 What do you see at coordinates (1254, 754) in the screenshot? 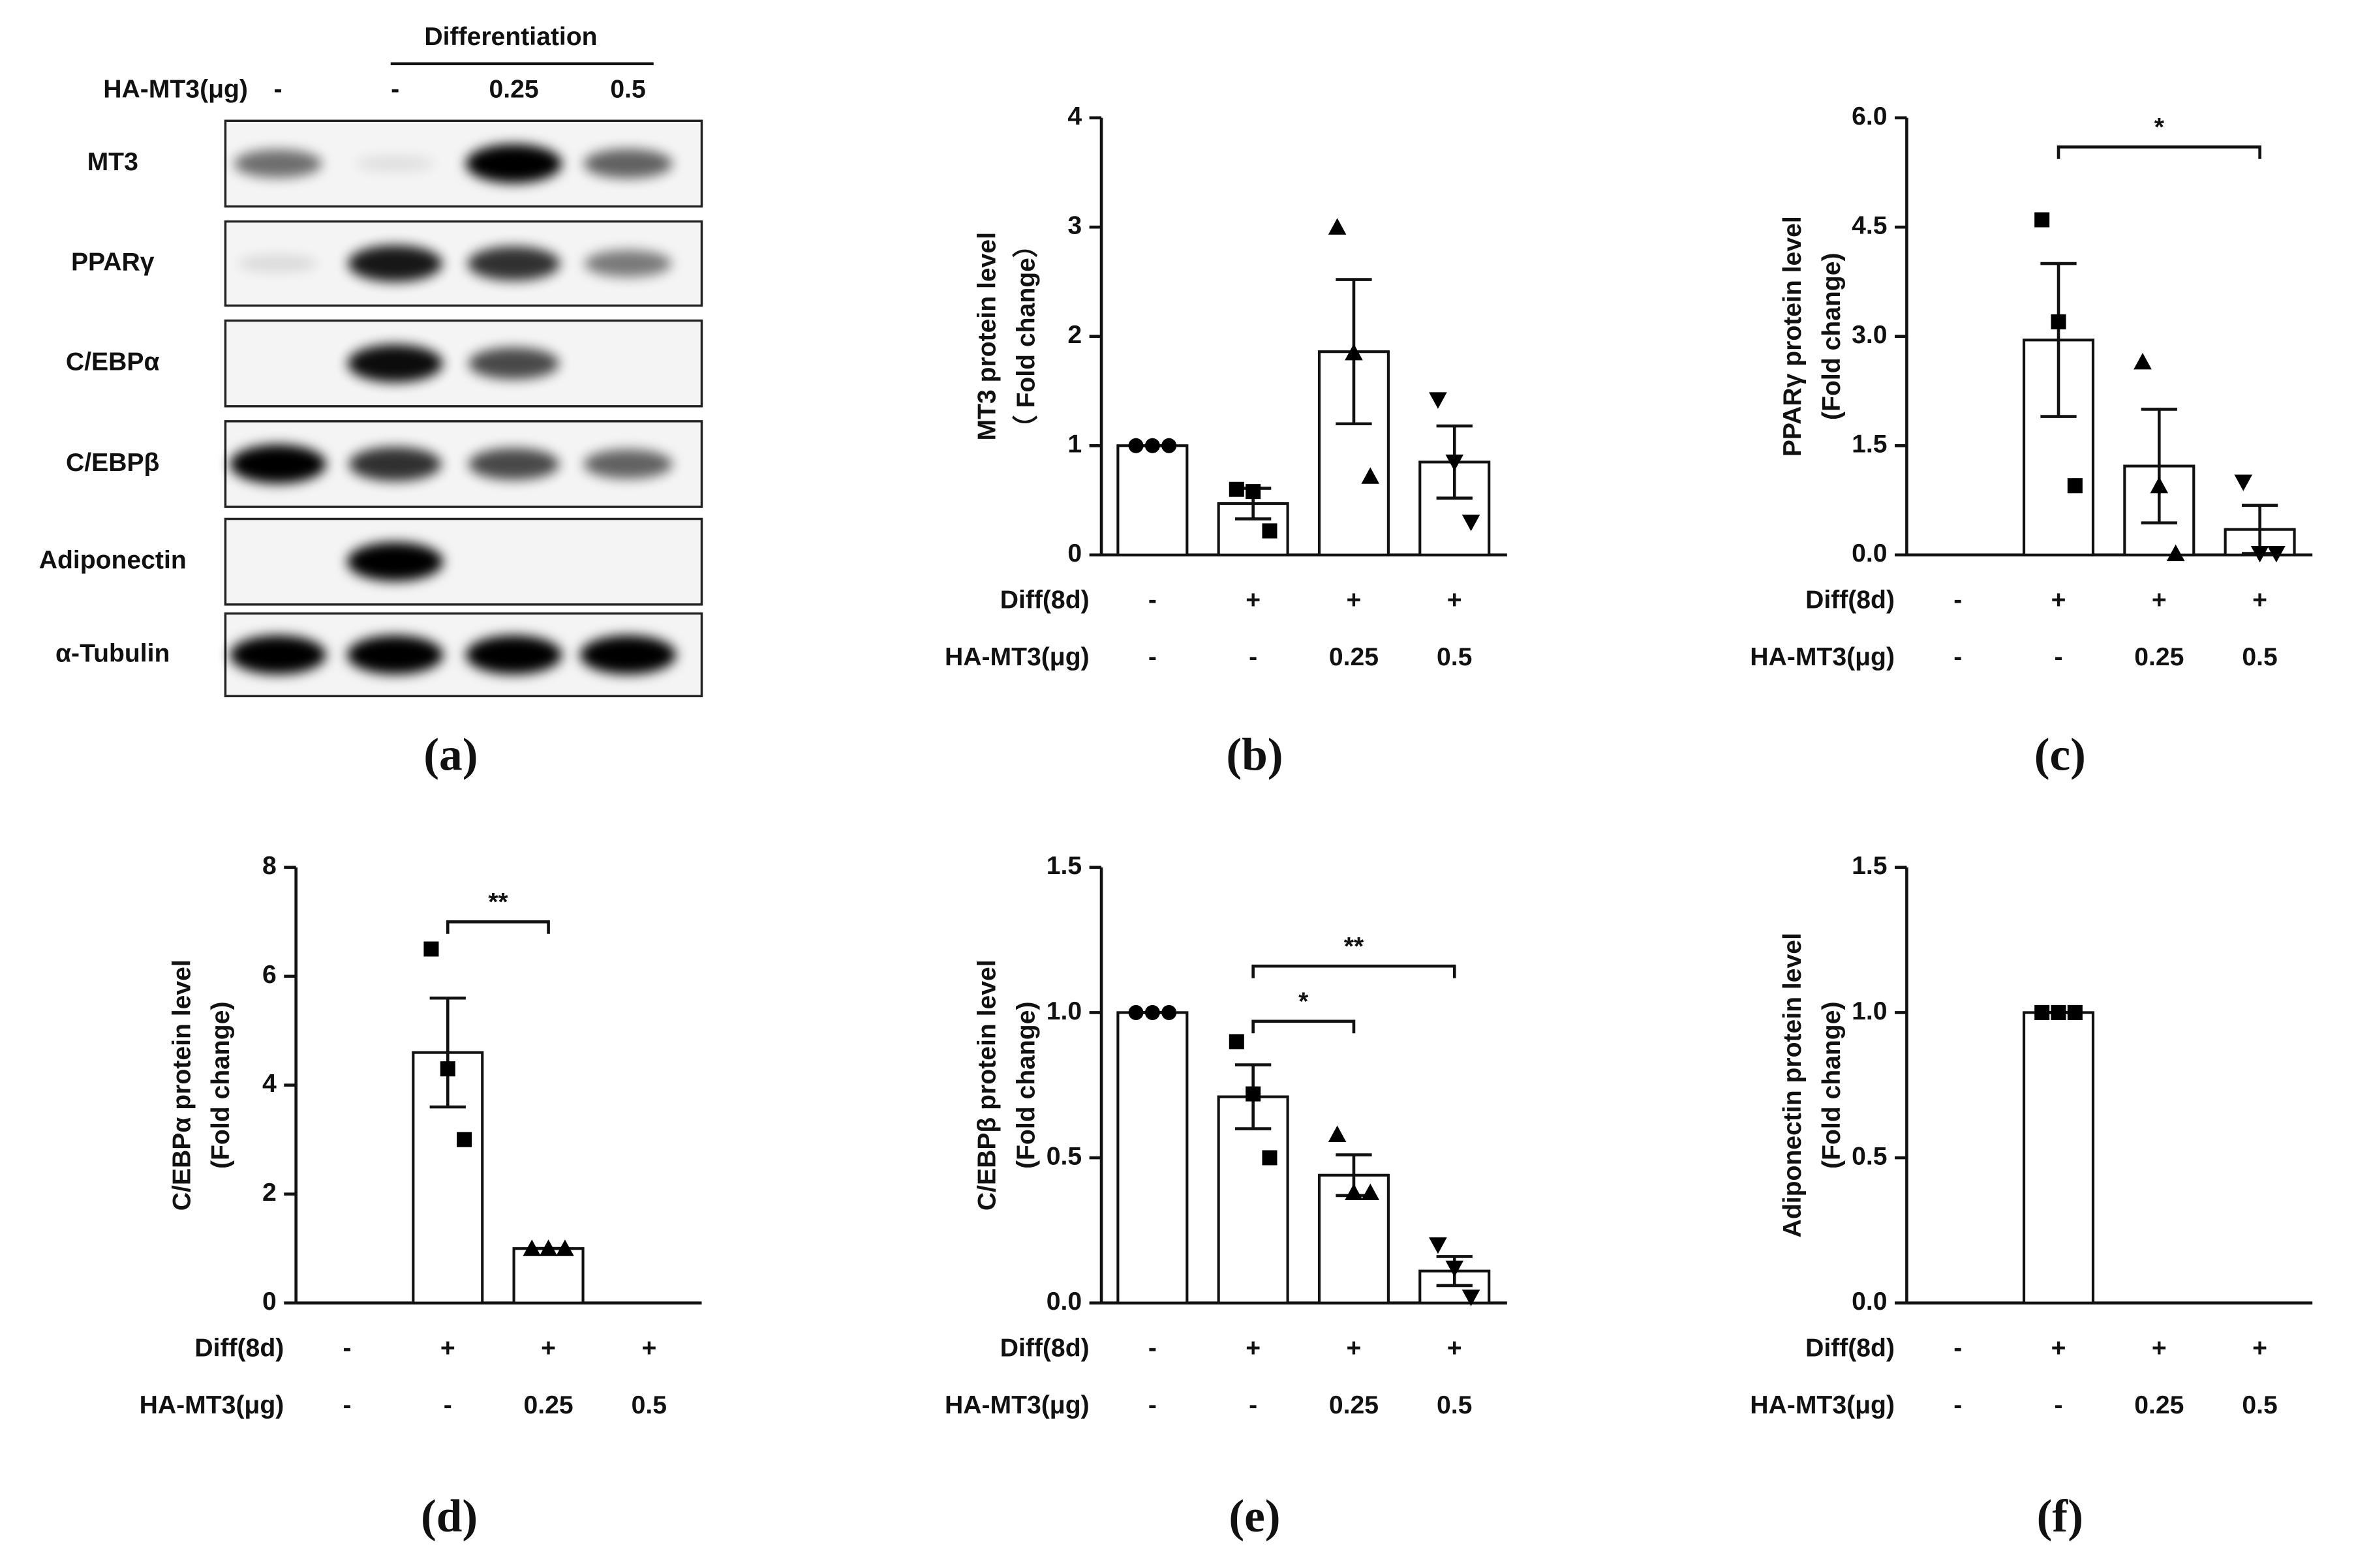
I see `panel-label: (b)` at bounding box center [1254, 754].